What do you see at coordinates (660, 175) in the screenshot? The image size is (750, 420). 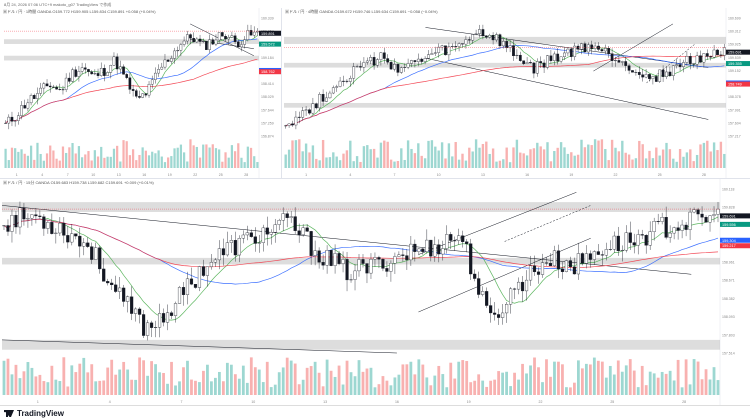 I see `time-tick-label: 25` at bounding box center [660, 175].